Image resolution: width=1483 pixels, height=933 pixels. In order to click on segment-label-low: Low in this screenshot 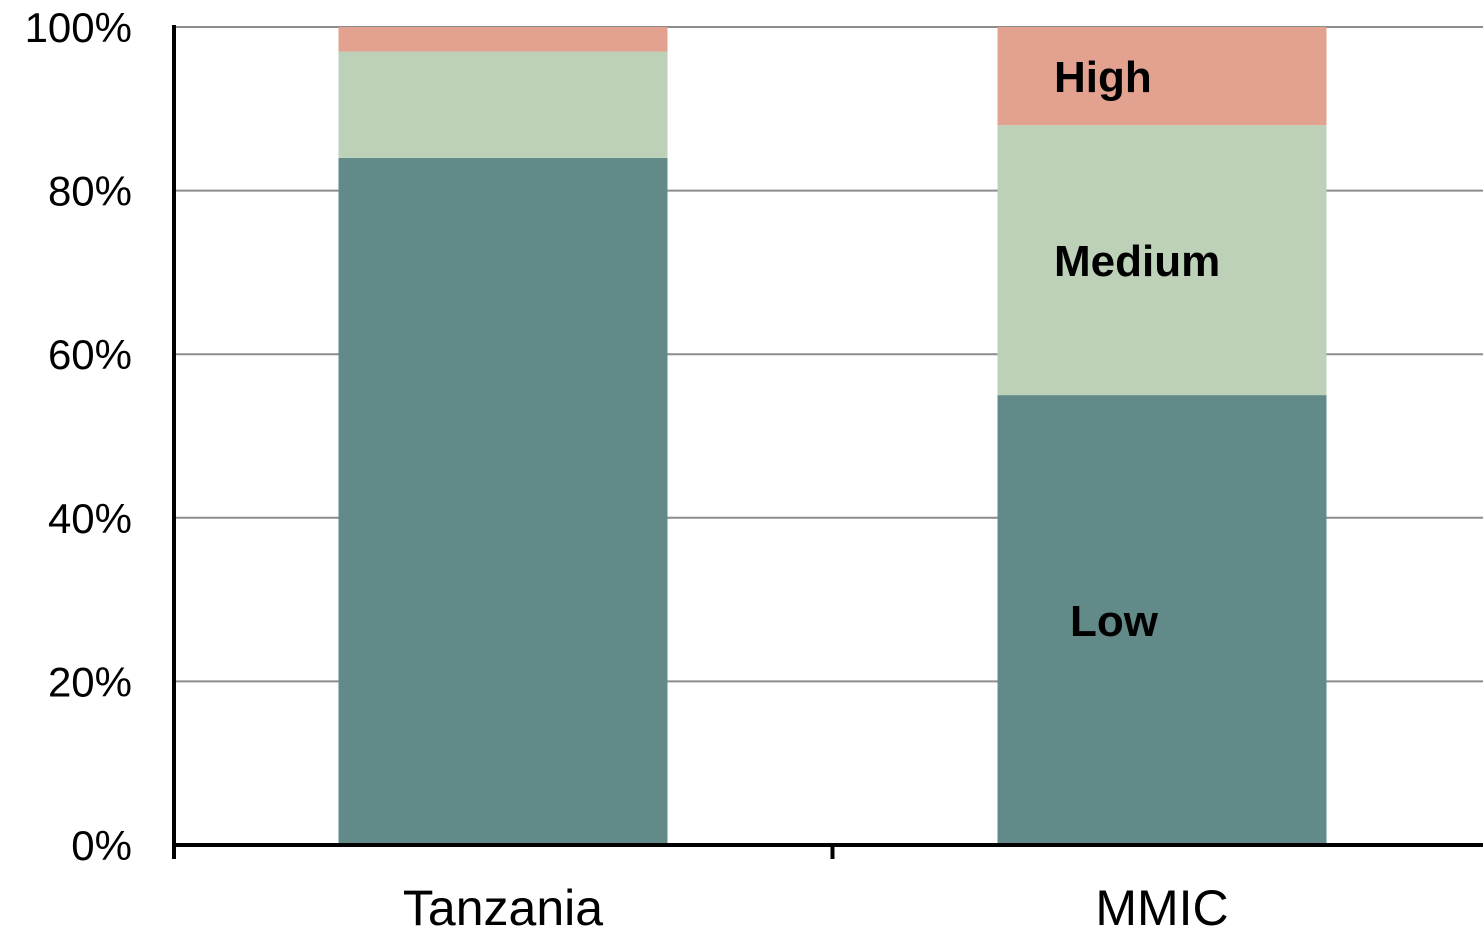, I will do `click(1114, 621)`.